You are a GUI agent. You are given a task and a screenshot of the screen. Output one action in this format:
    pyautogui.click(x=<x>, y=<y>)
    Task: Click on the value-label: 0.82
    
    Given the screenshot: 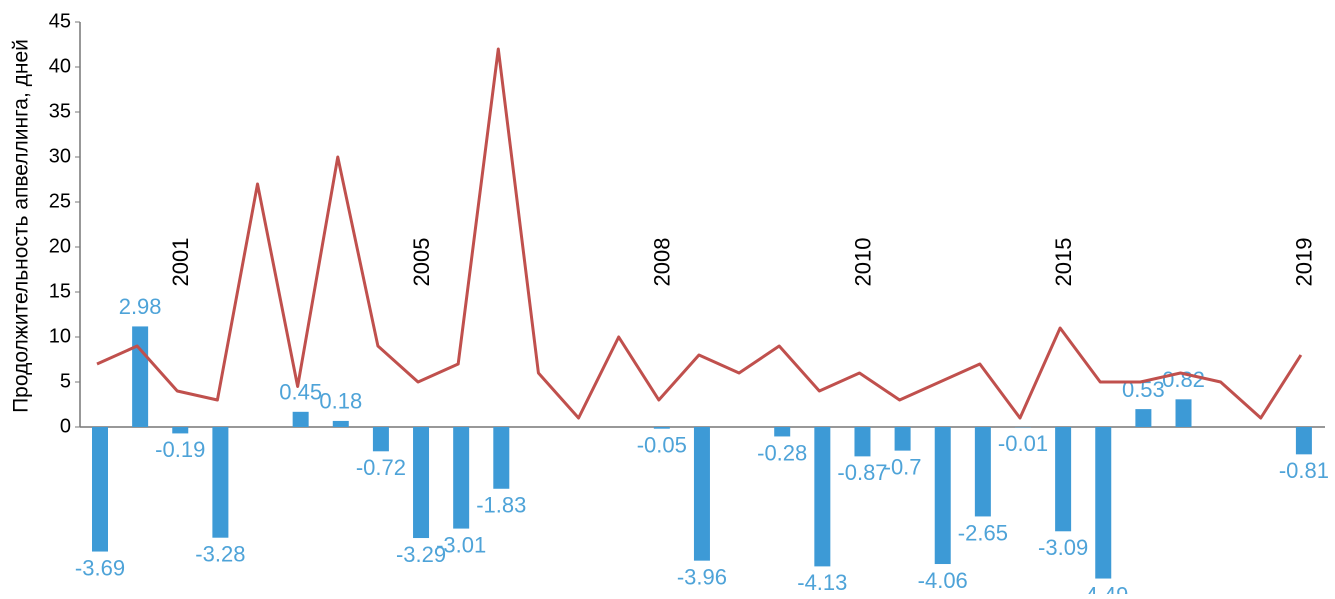 What is the action you would take?
    pyautogui.click(x=1183, y=379)
    